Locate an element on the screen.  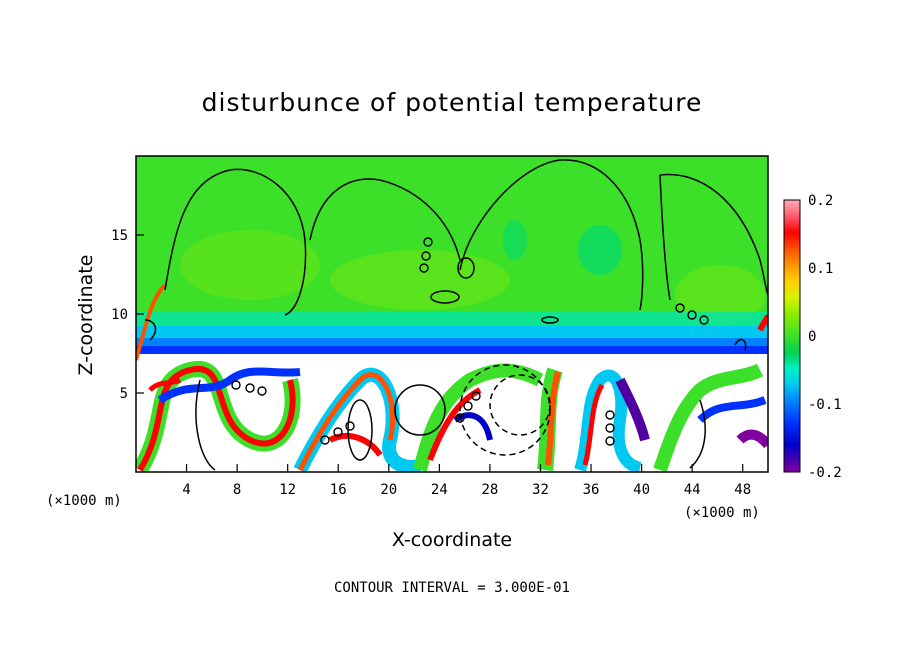
colorbar-tick-label: 0 is located at coordinates (812, 337).